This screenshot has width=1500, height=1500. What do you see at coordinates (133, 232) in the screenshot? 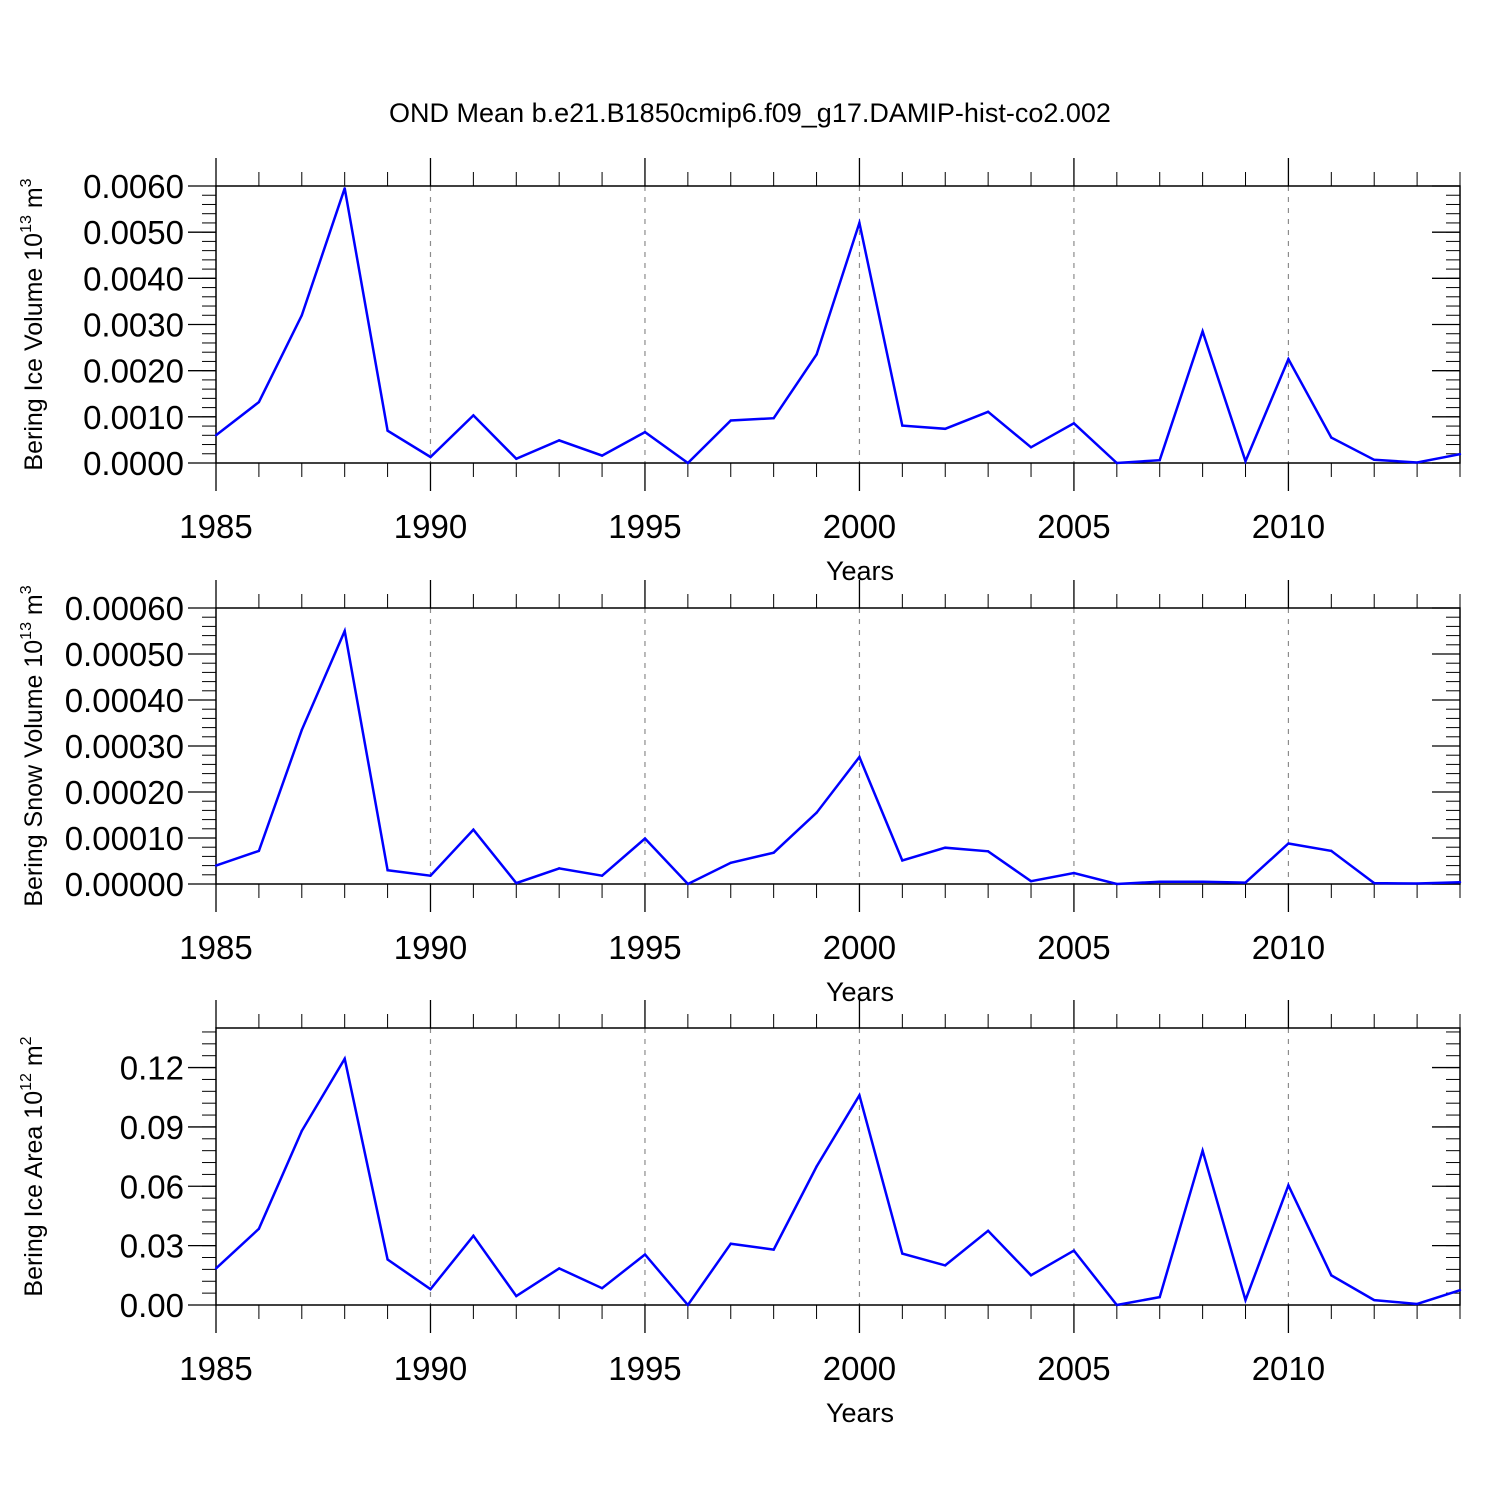
I see `y-tick-label: 0.0050` at bounding box center [133, 232].